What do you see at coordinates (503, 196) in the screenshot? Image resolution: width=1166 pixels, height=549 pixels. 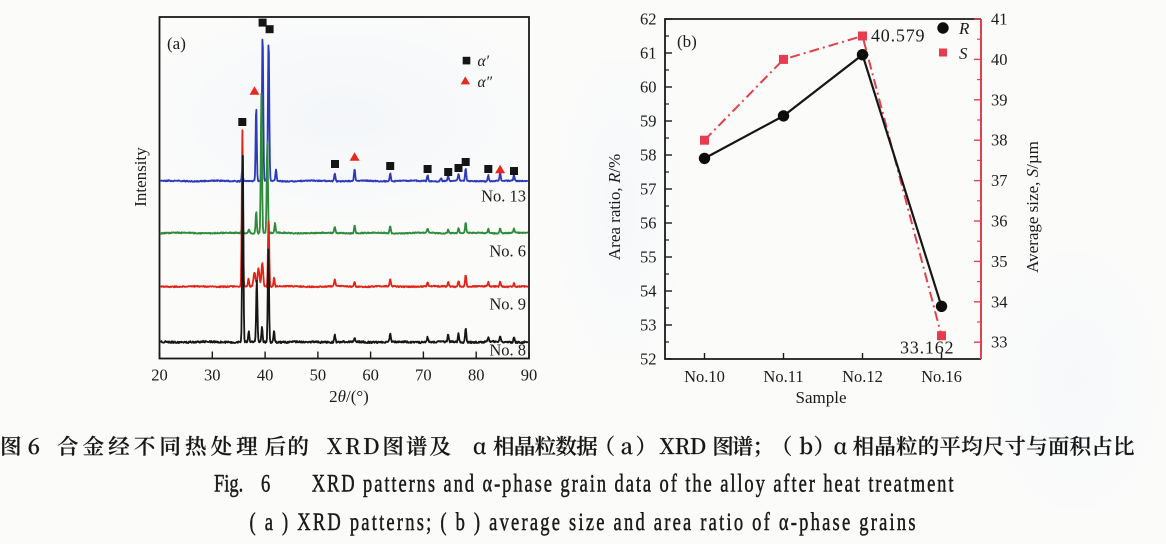 I see `svg-text: No. 13` at bounding box center [503, 196].